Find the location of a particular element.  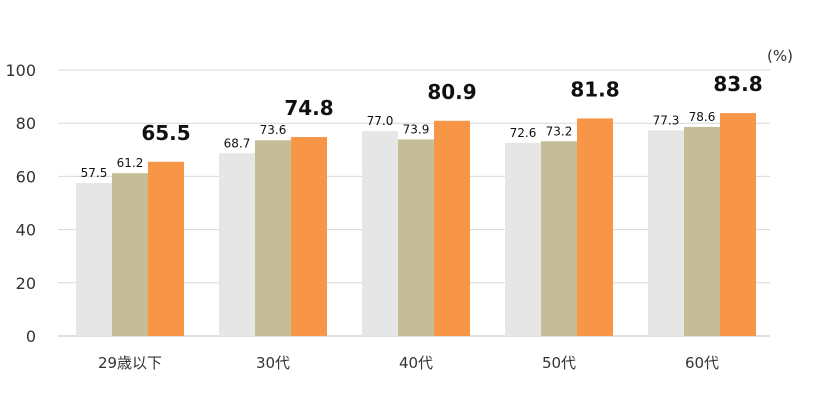

data-label: 57.5 is located at coordinates (94, 173).